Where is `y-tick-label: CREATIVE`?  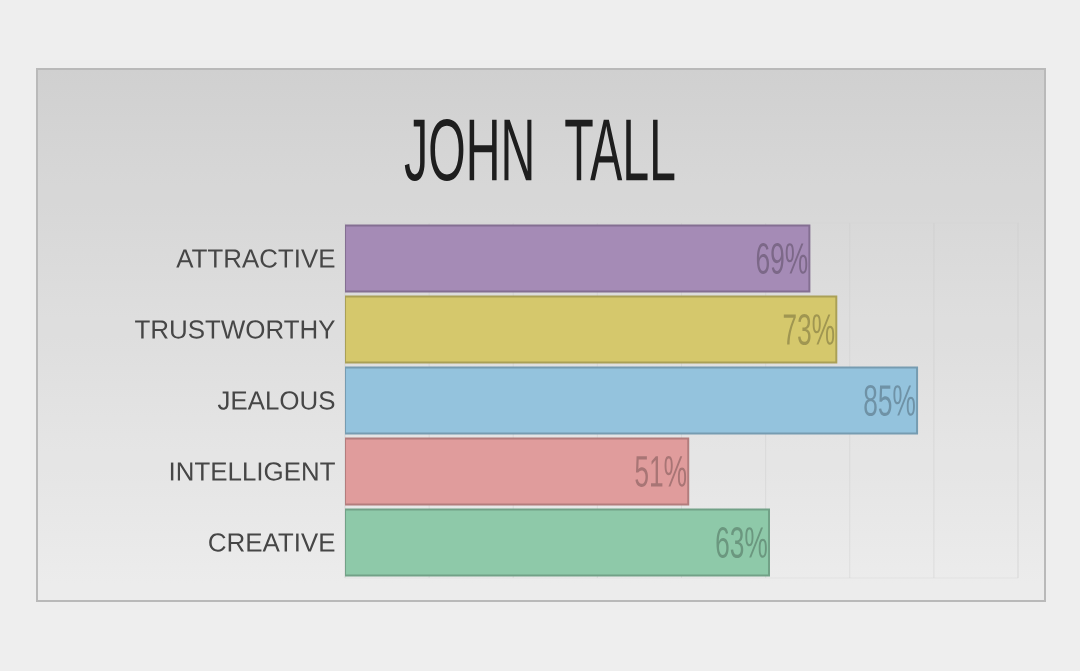 y-tick-label: CREATIVE is located at coordinates (272, 542).